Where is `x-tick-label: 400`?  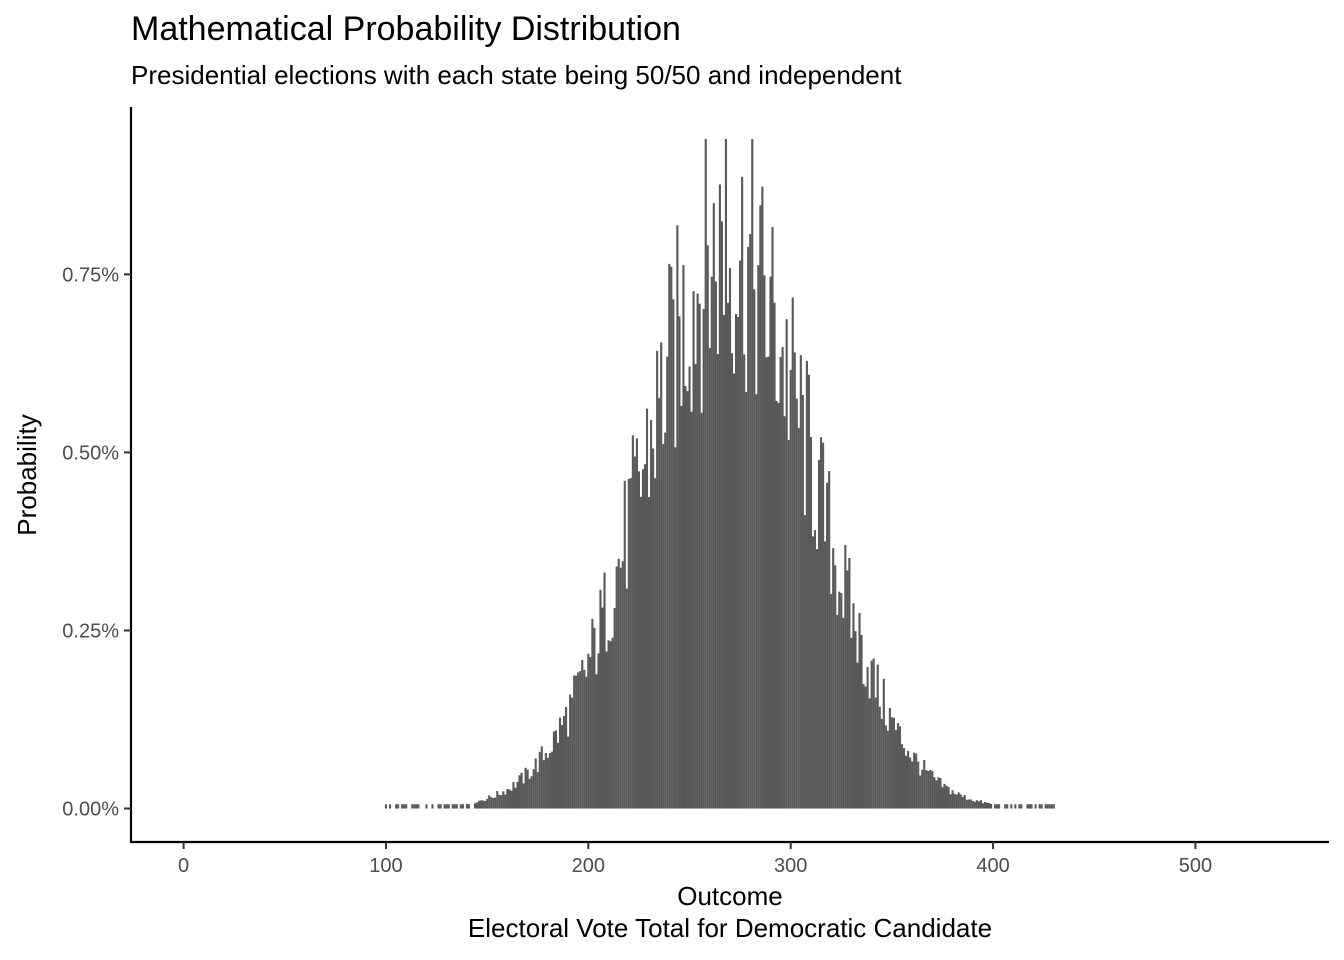
x-tick-label: 400 is located at coordinates (992, 866).